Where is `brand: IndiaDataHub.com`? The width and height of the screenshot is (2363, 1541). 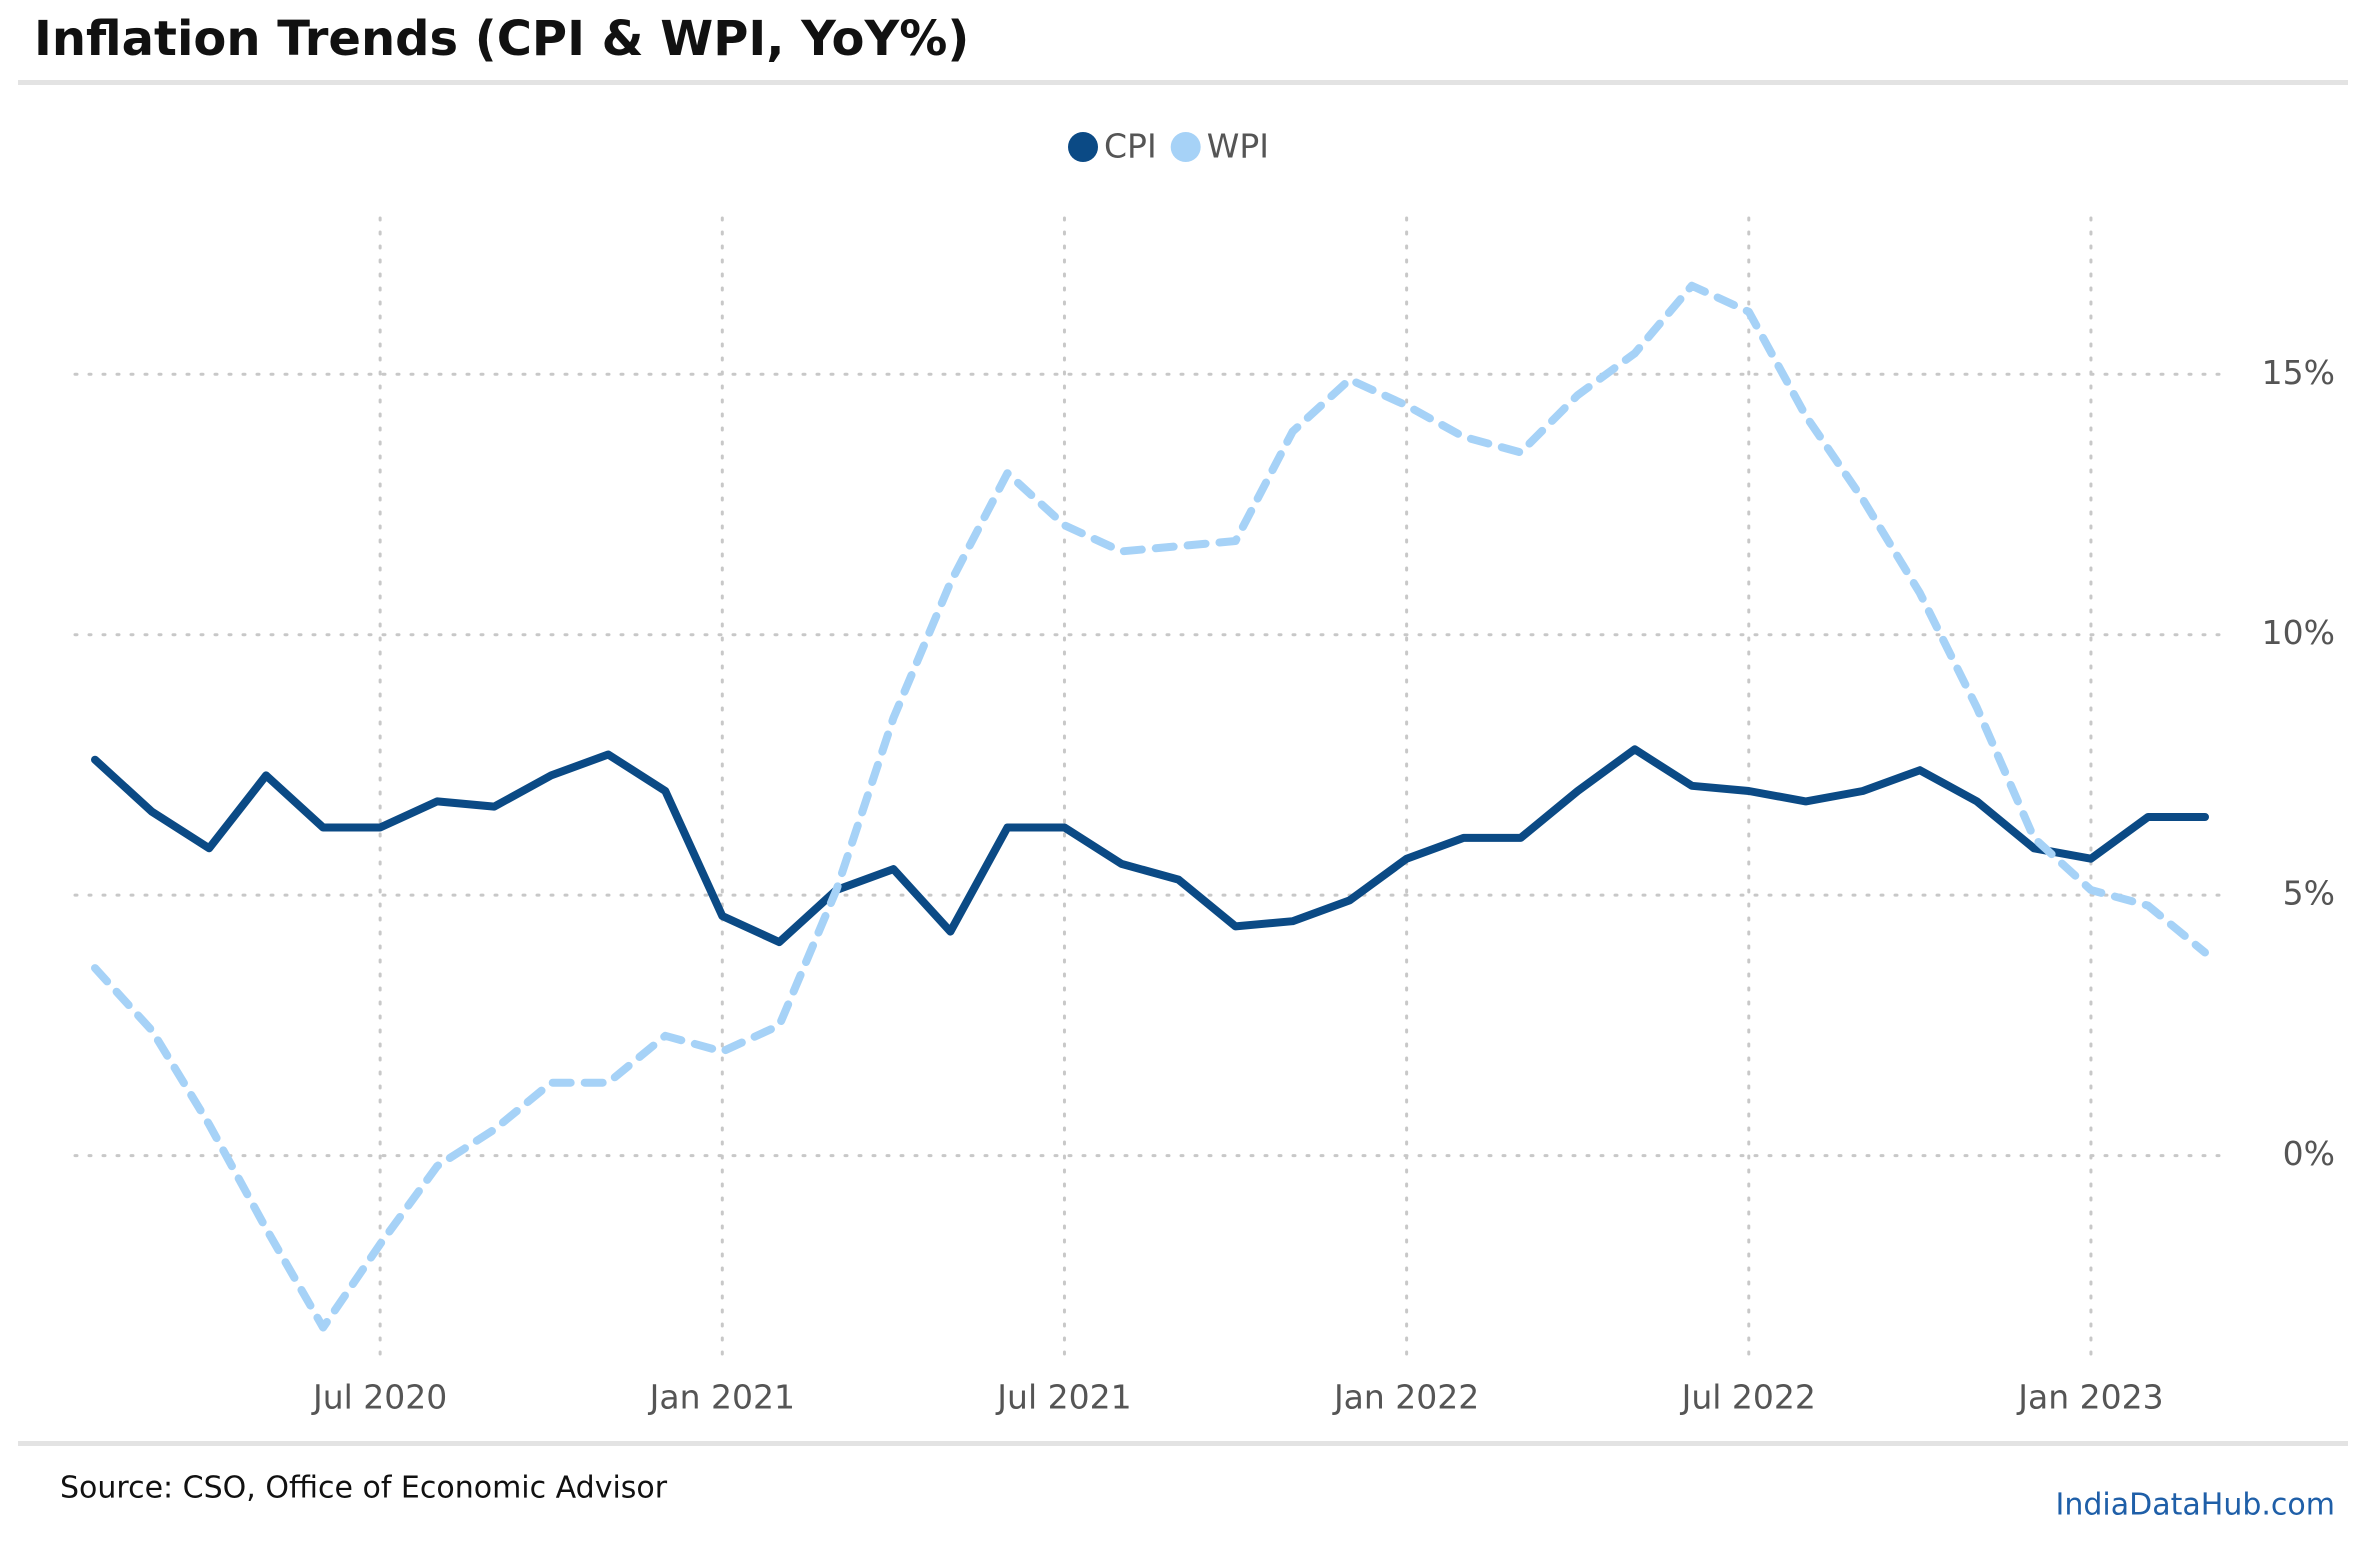 brand: IndiaDataHub.com is located at coordinates (2195, 1505).